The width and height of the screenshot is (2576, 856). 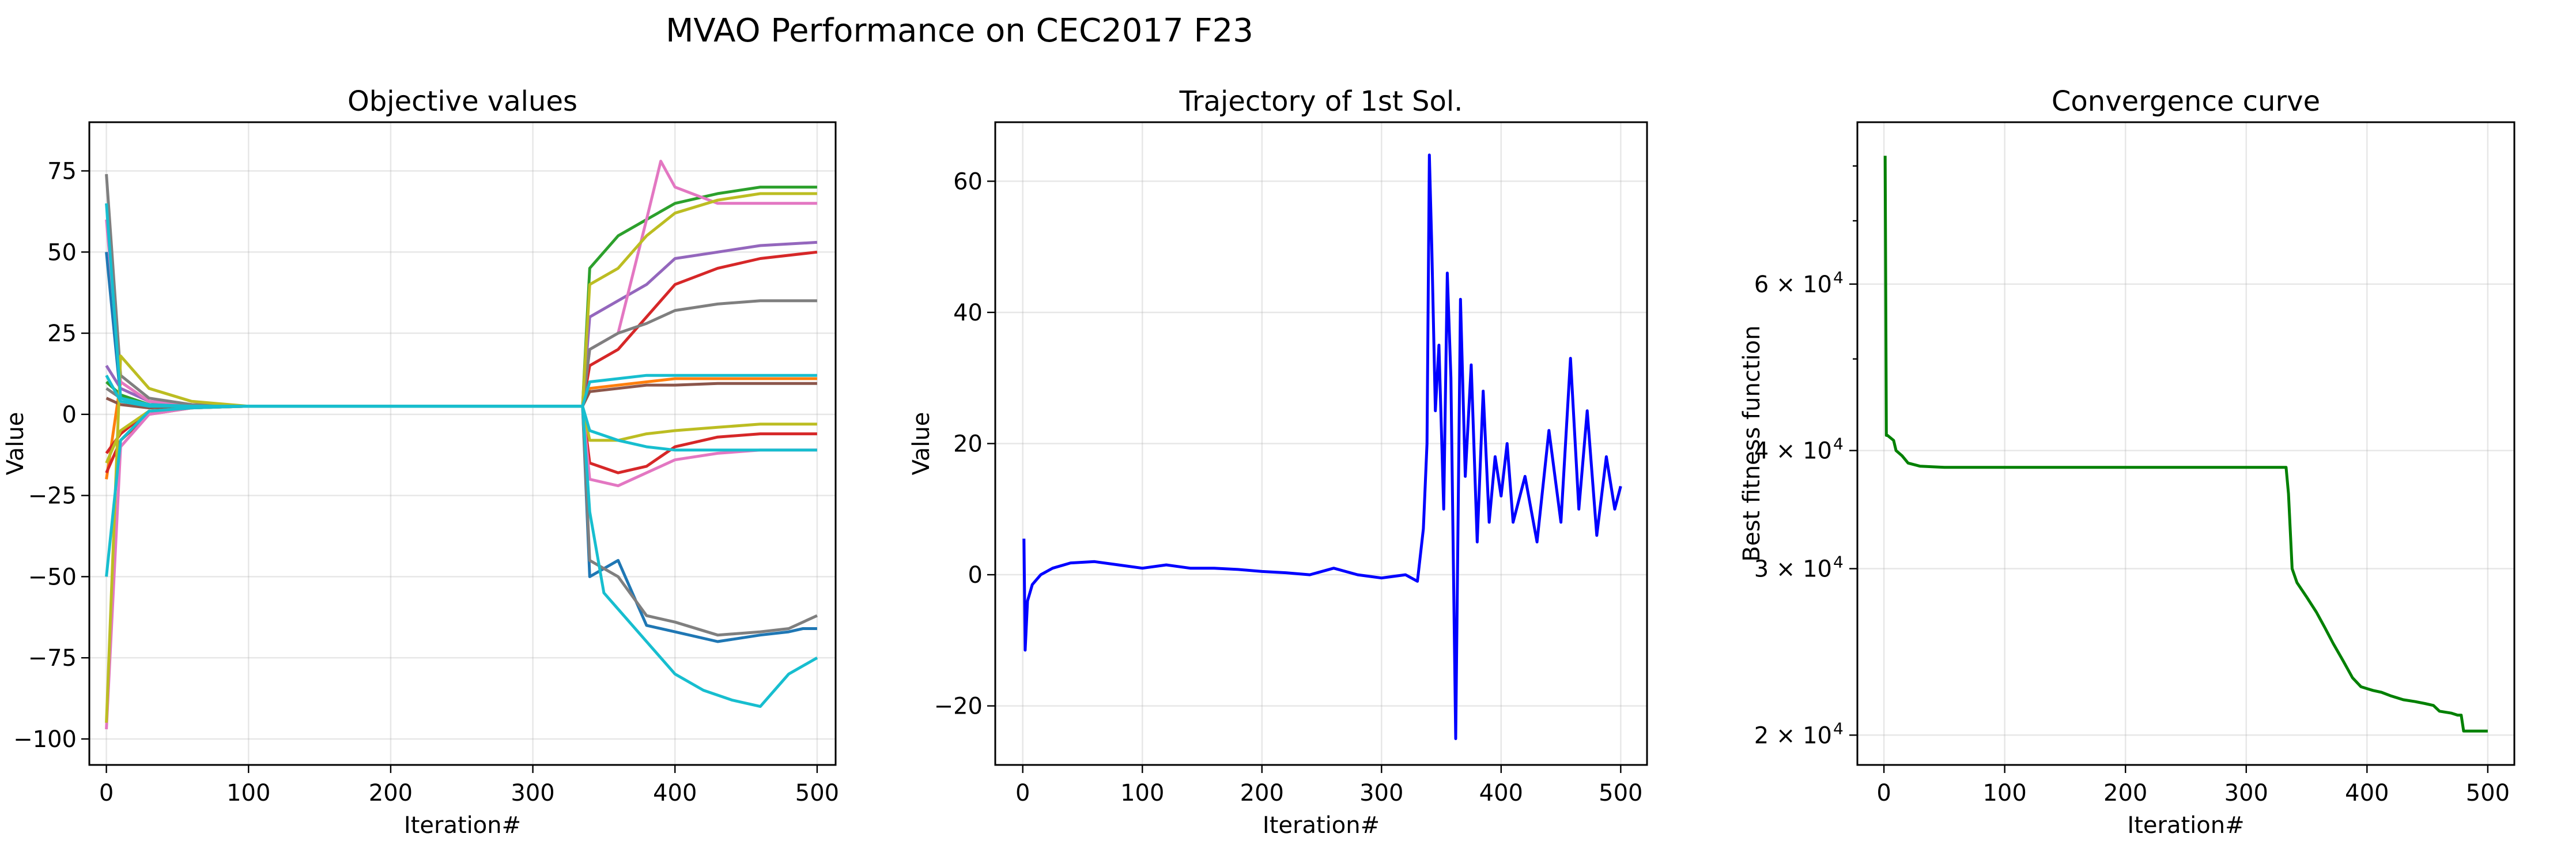 I want to click on panel1-ytick-label: 50, so click(x=62, y=252).